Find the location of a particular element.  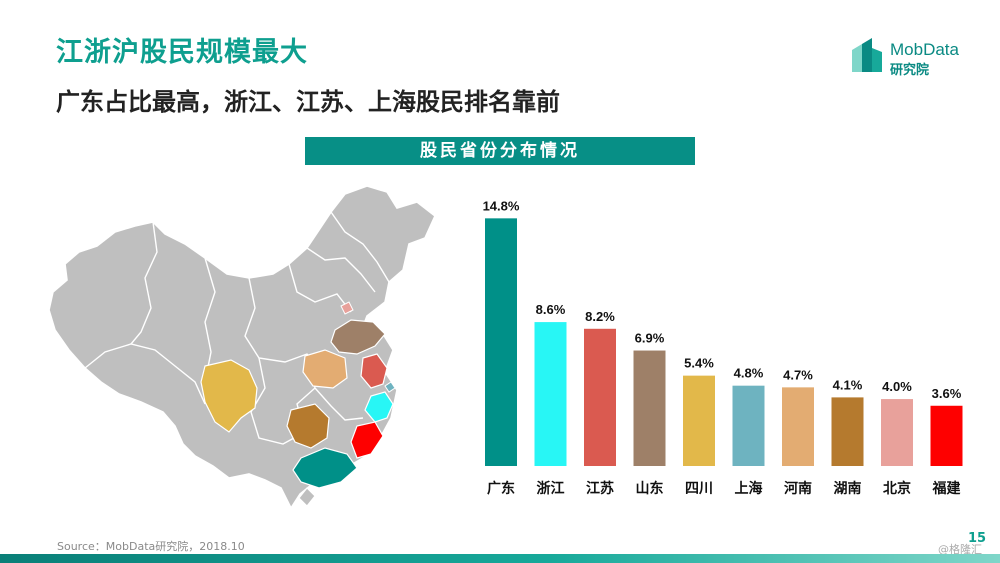

footer-gradient-bar is located at coordinates (500, 558).